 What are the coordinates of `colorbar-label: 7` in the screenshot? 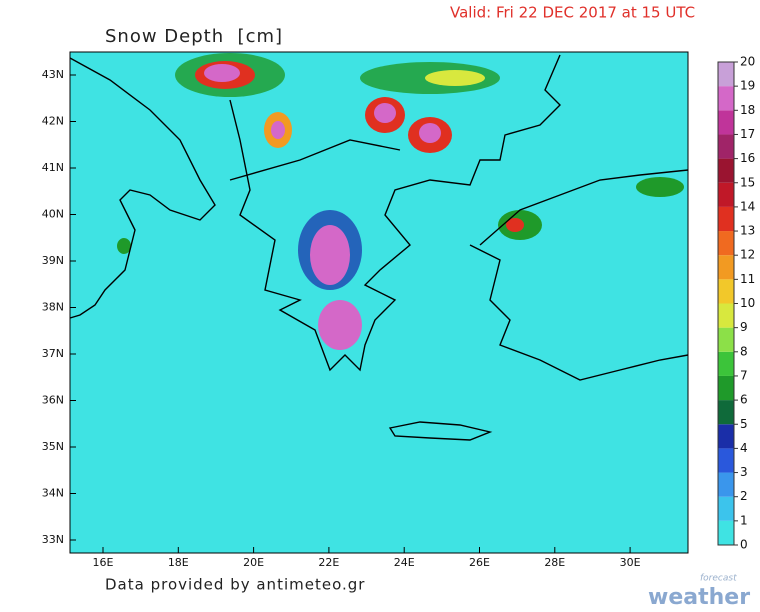 It's located at (744, 375).